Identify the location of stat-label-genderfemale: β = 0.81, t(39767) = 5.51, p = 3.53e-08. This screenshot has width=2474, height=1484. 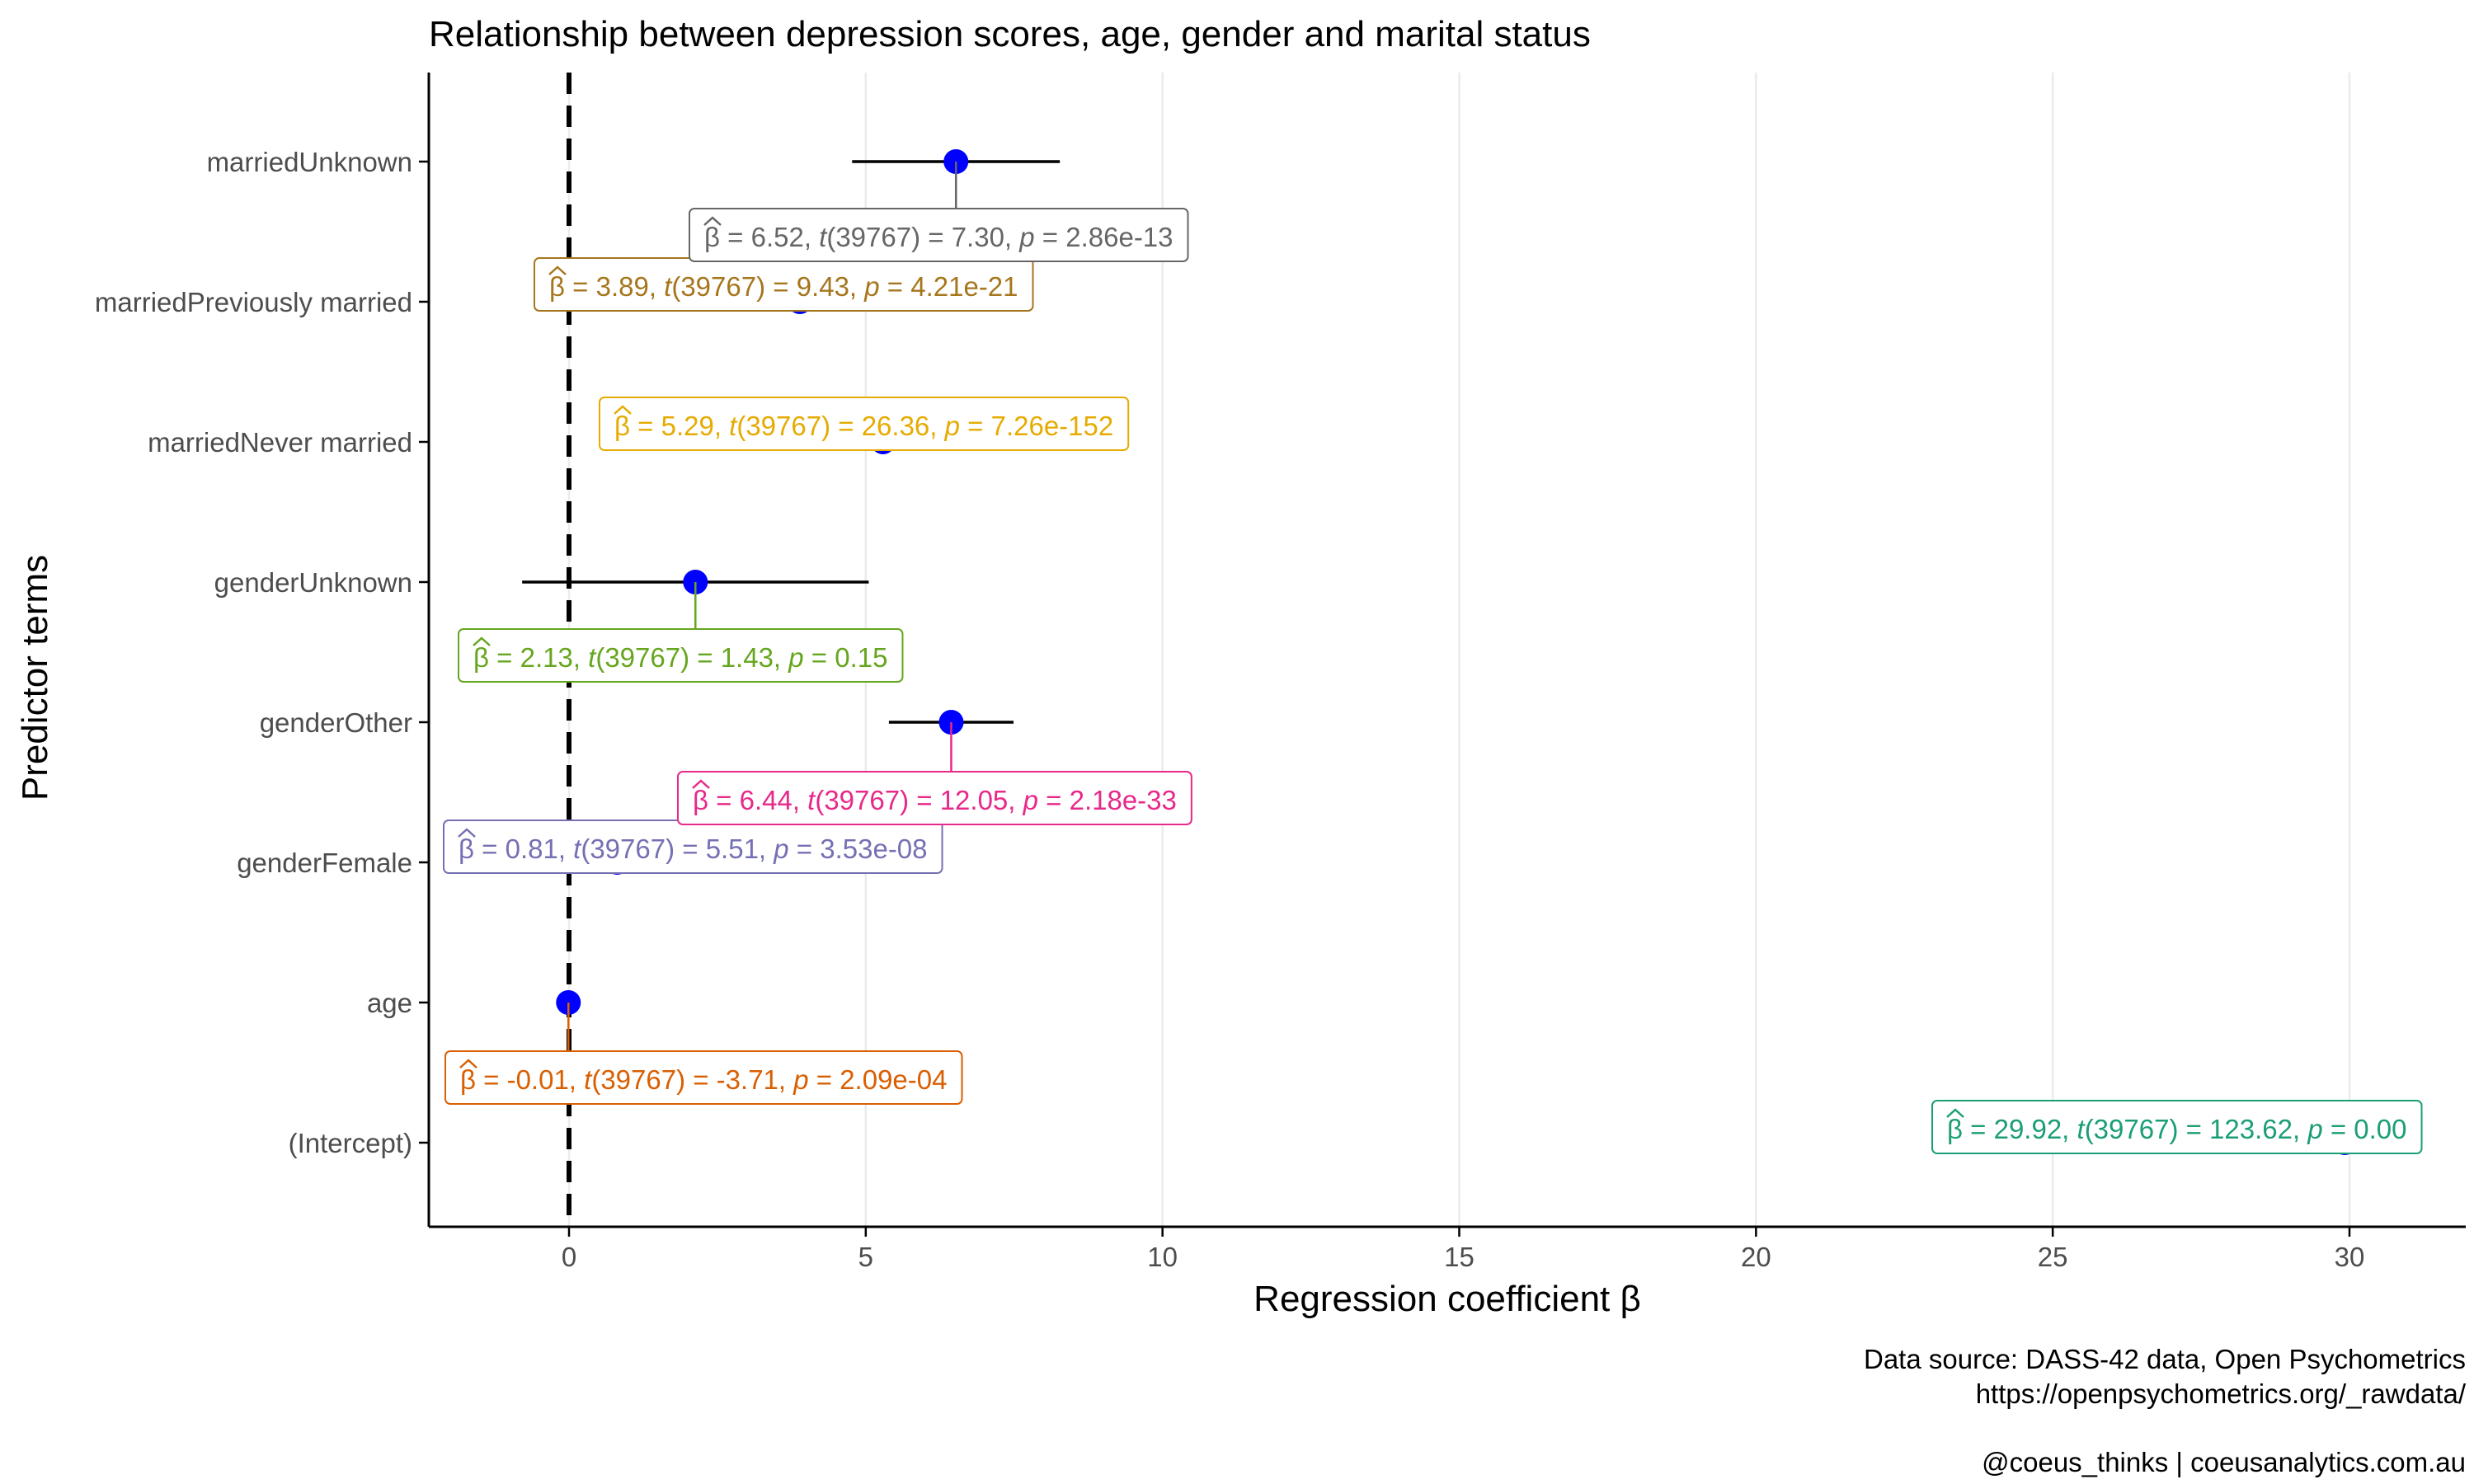
(693, 846).